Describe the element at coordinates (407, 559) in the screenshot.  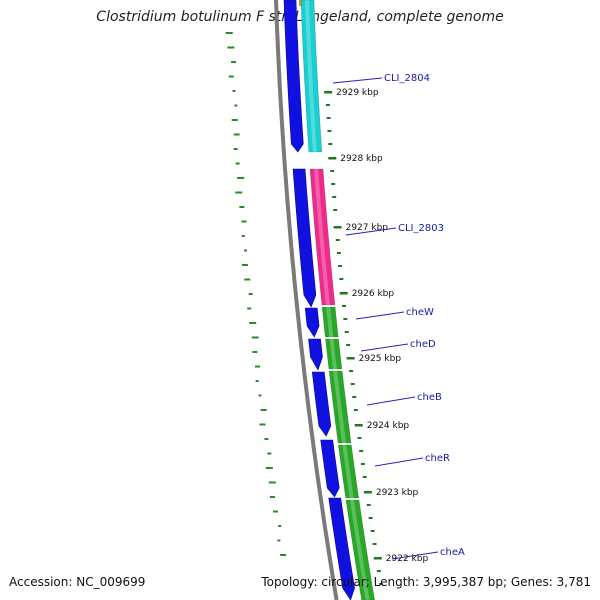
I see `kbp-label: 2922 kbp` at that location.